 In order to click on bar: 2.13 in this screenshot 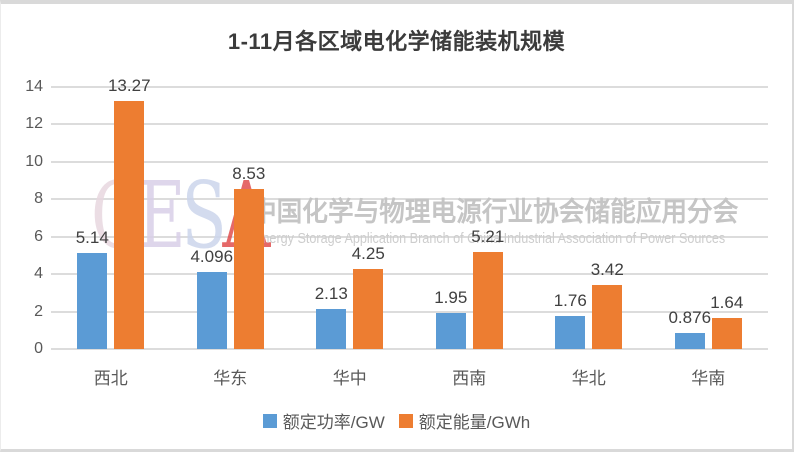, I will do `click(331, 316)`.